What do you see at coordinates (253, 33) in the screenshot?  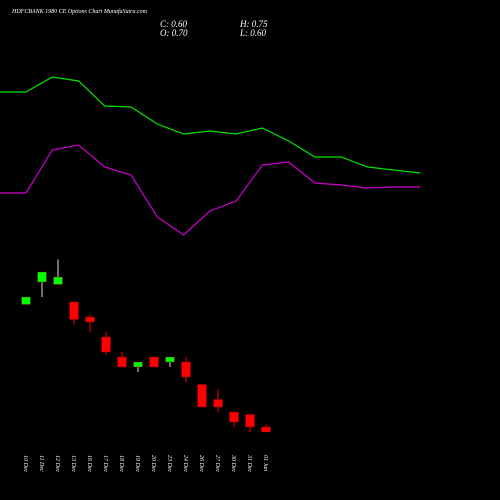 I see `low-label: L: 0.60` at bounding box center [253, 33].